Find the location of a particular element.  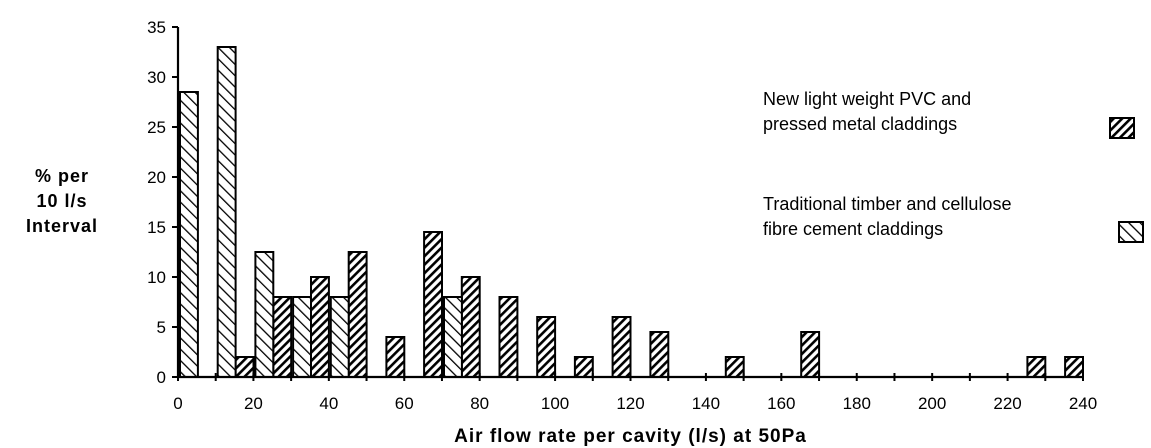

y-axis-title-line: % per is located at coordinates (62, 176).